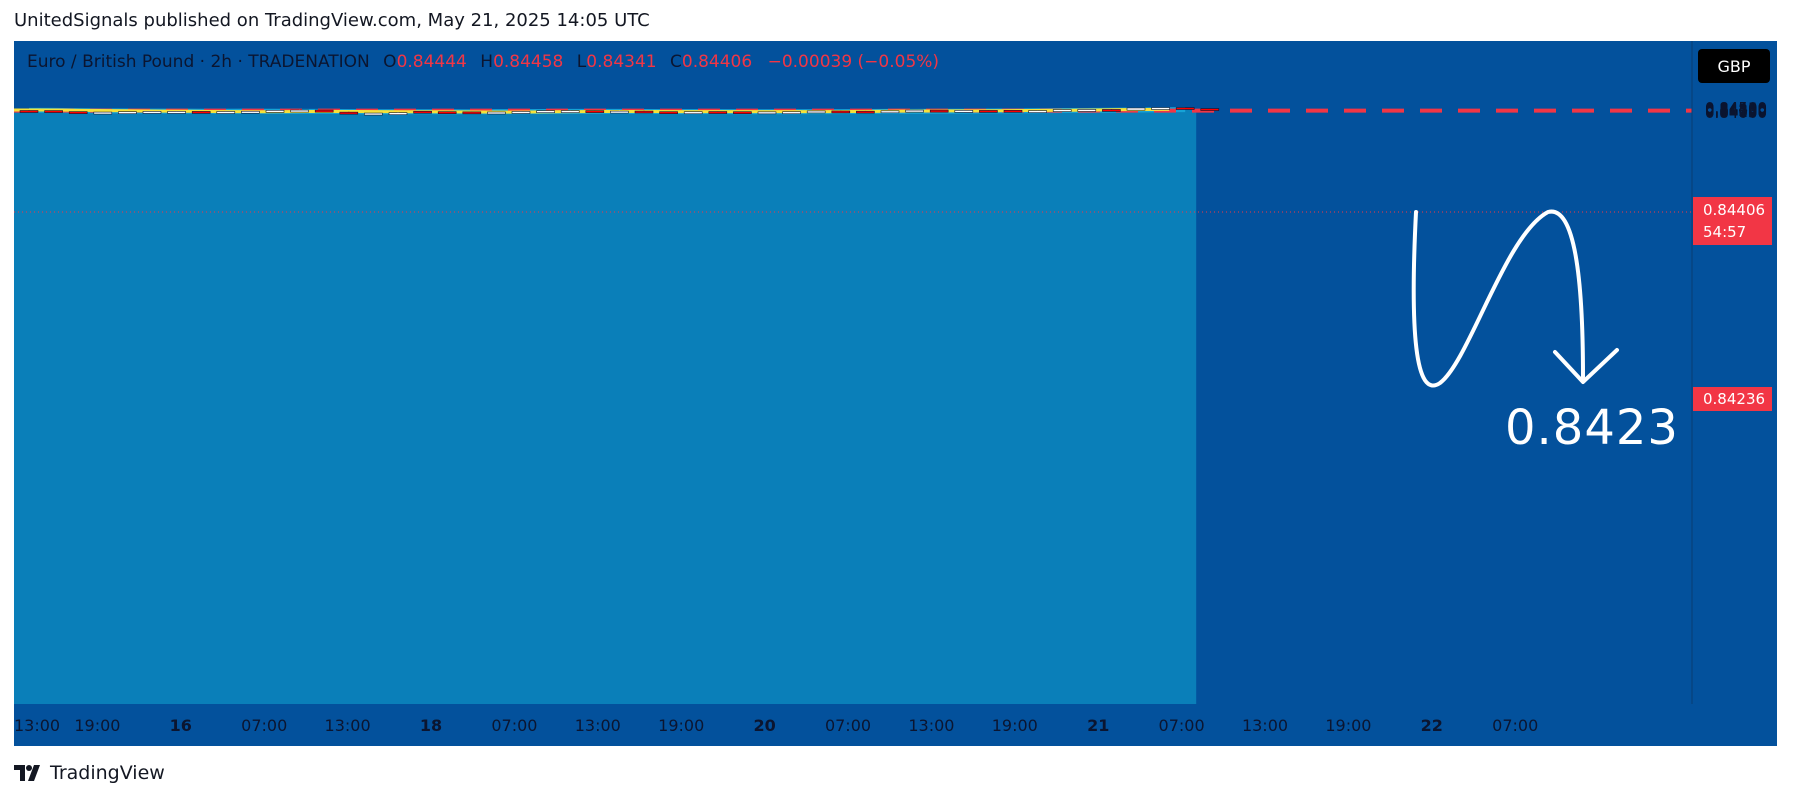  Describe the element at coordinates (1732, 221) in the screenshot. I see `last-price-tag: 0.84406 54:57` at that location.